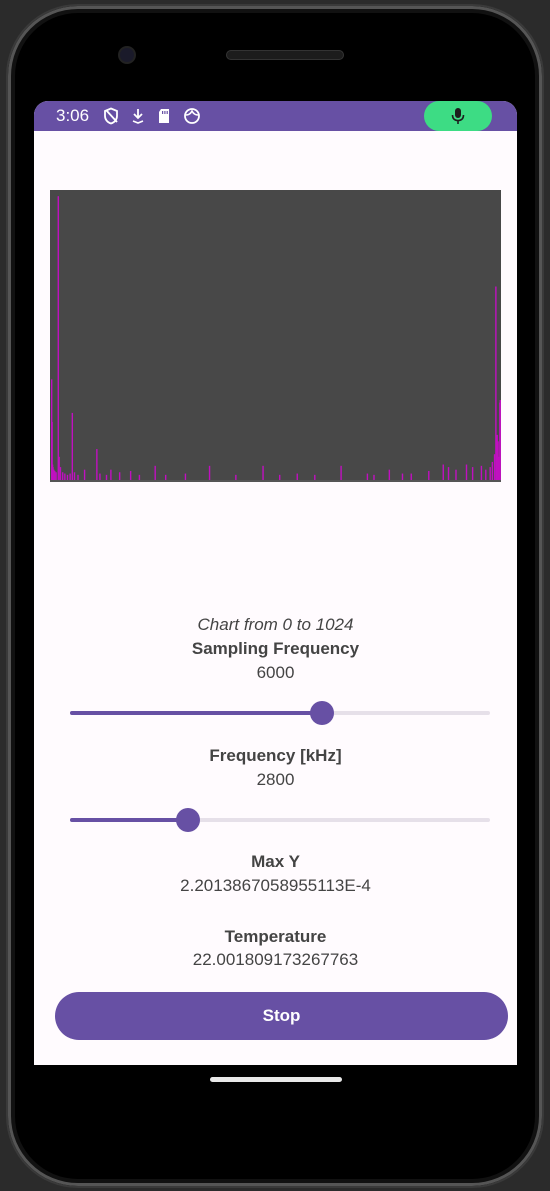 The image size is (550, 1191). Describe the element at coordinates (275, 624) in the screenshot. I see `chart-range-caption: Chart from 0 to 1024` at that location.